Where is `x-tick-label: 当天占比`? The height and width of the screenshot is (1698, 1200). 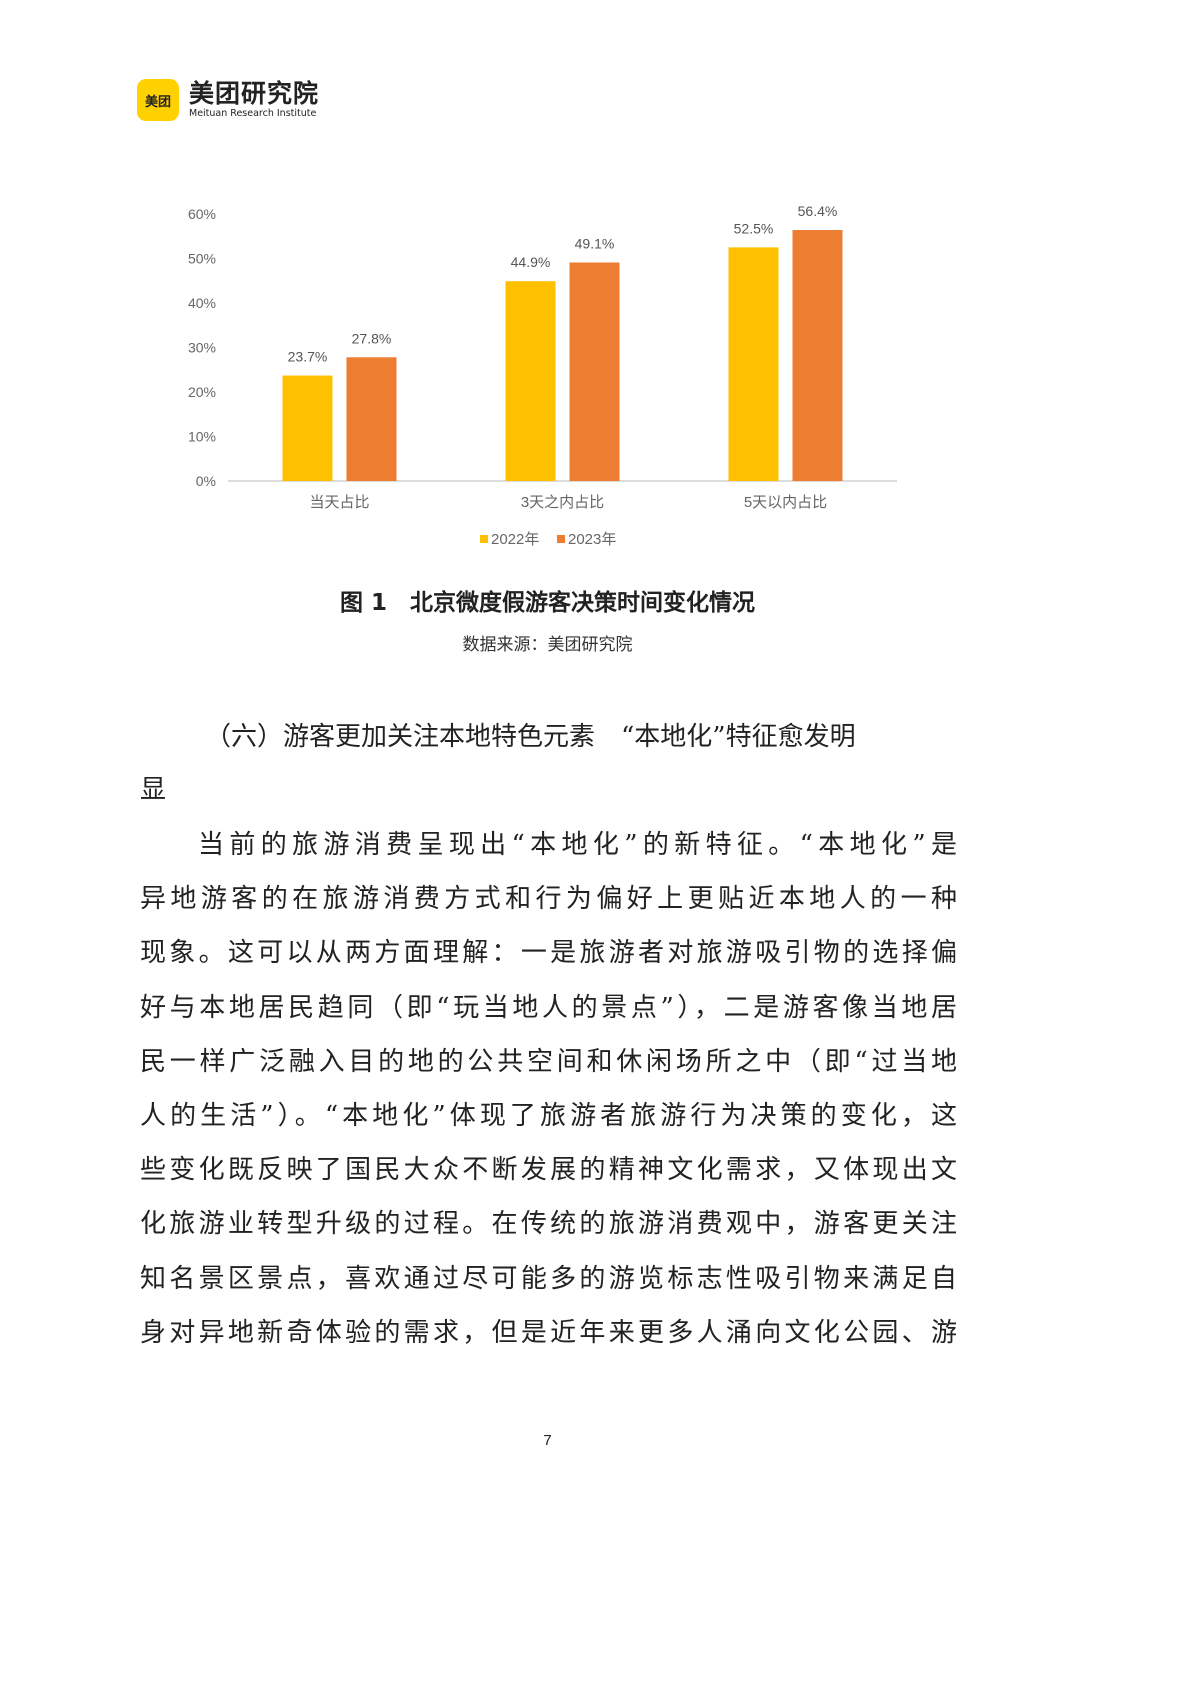 x-tick-label: 当天占比 is located at coordinates (339, 502).